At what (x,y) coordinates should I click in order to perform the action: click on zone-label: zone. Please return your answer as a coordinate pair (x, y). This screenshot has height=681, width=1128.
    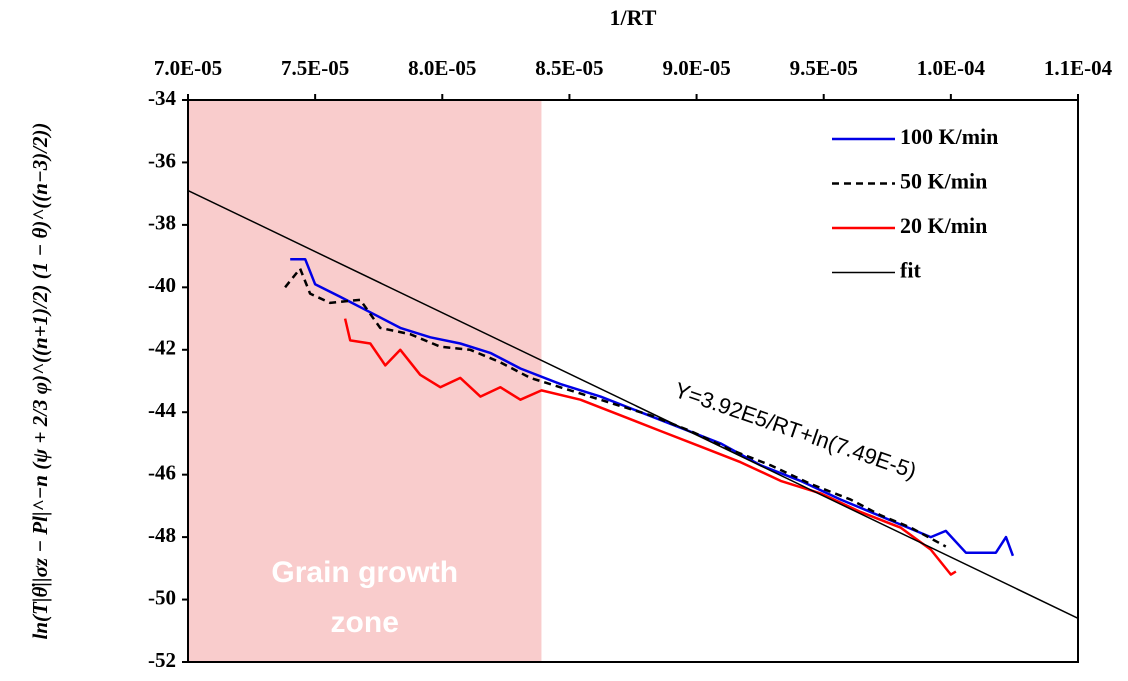
    Looking at the image, I should click on (365, 622).